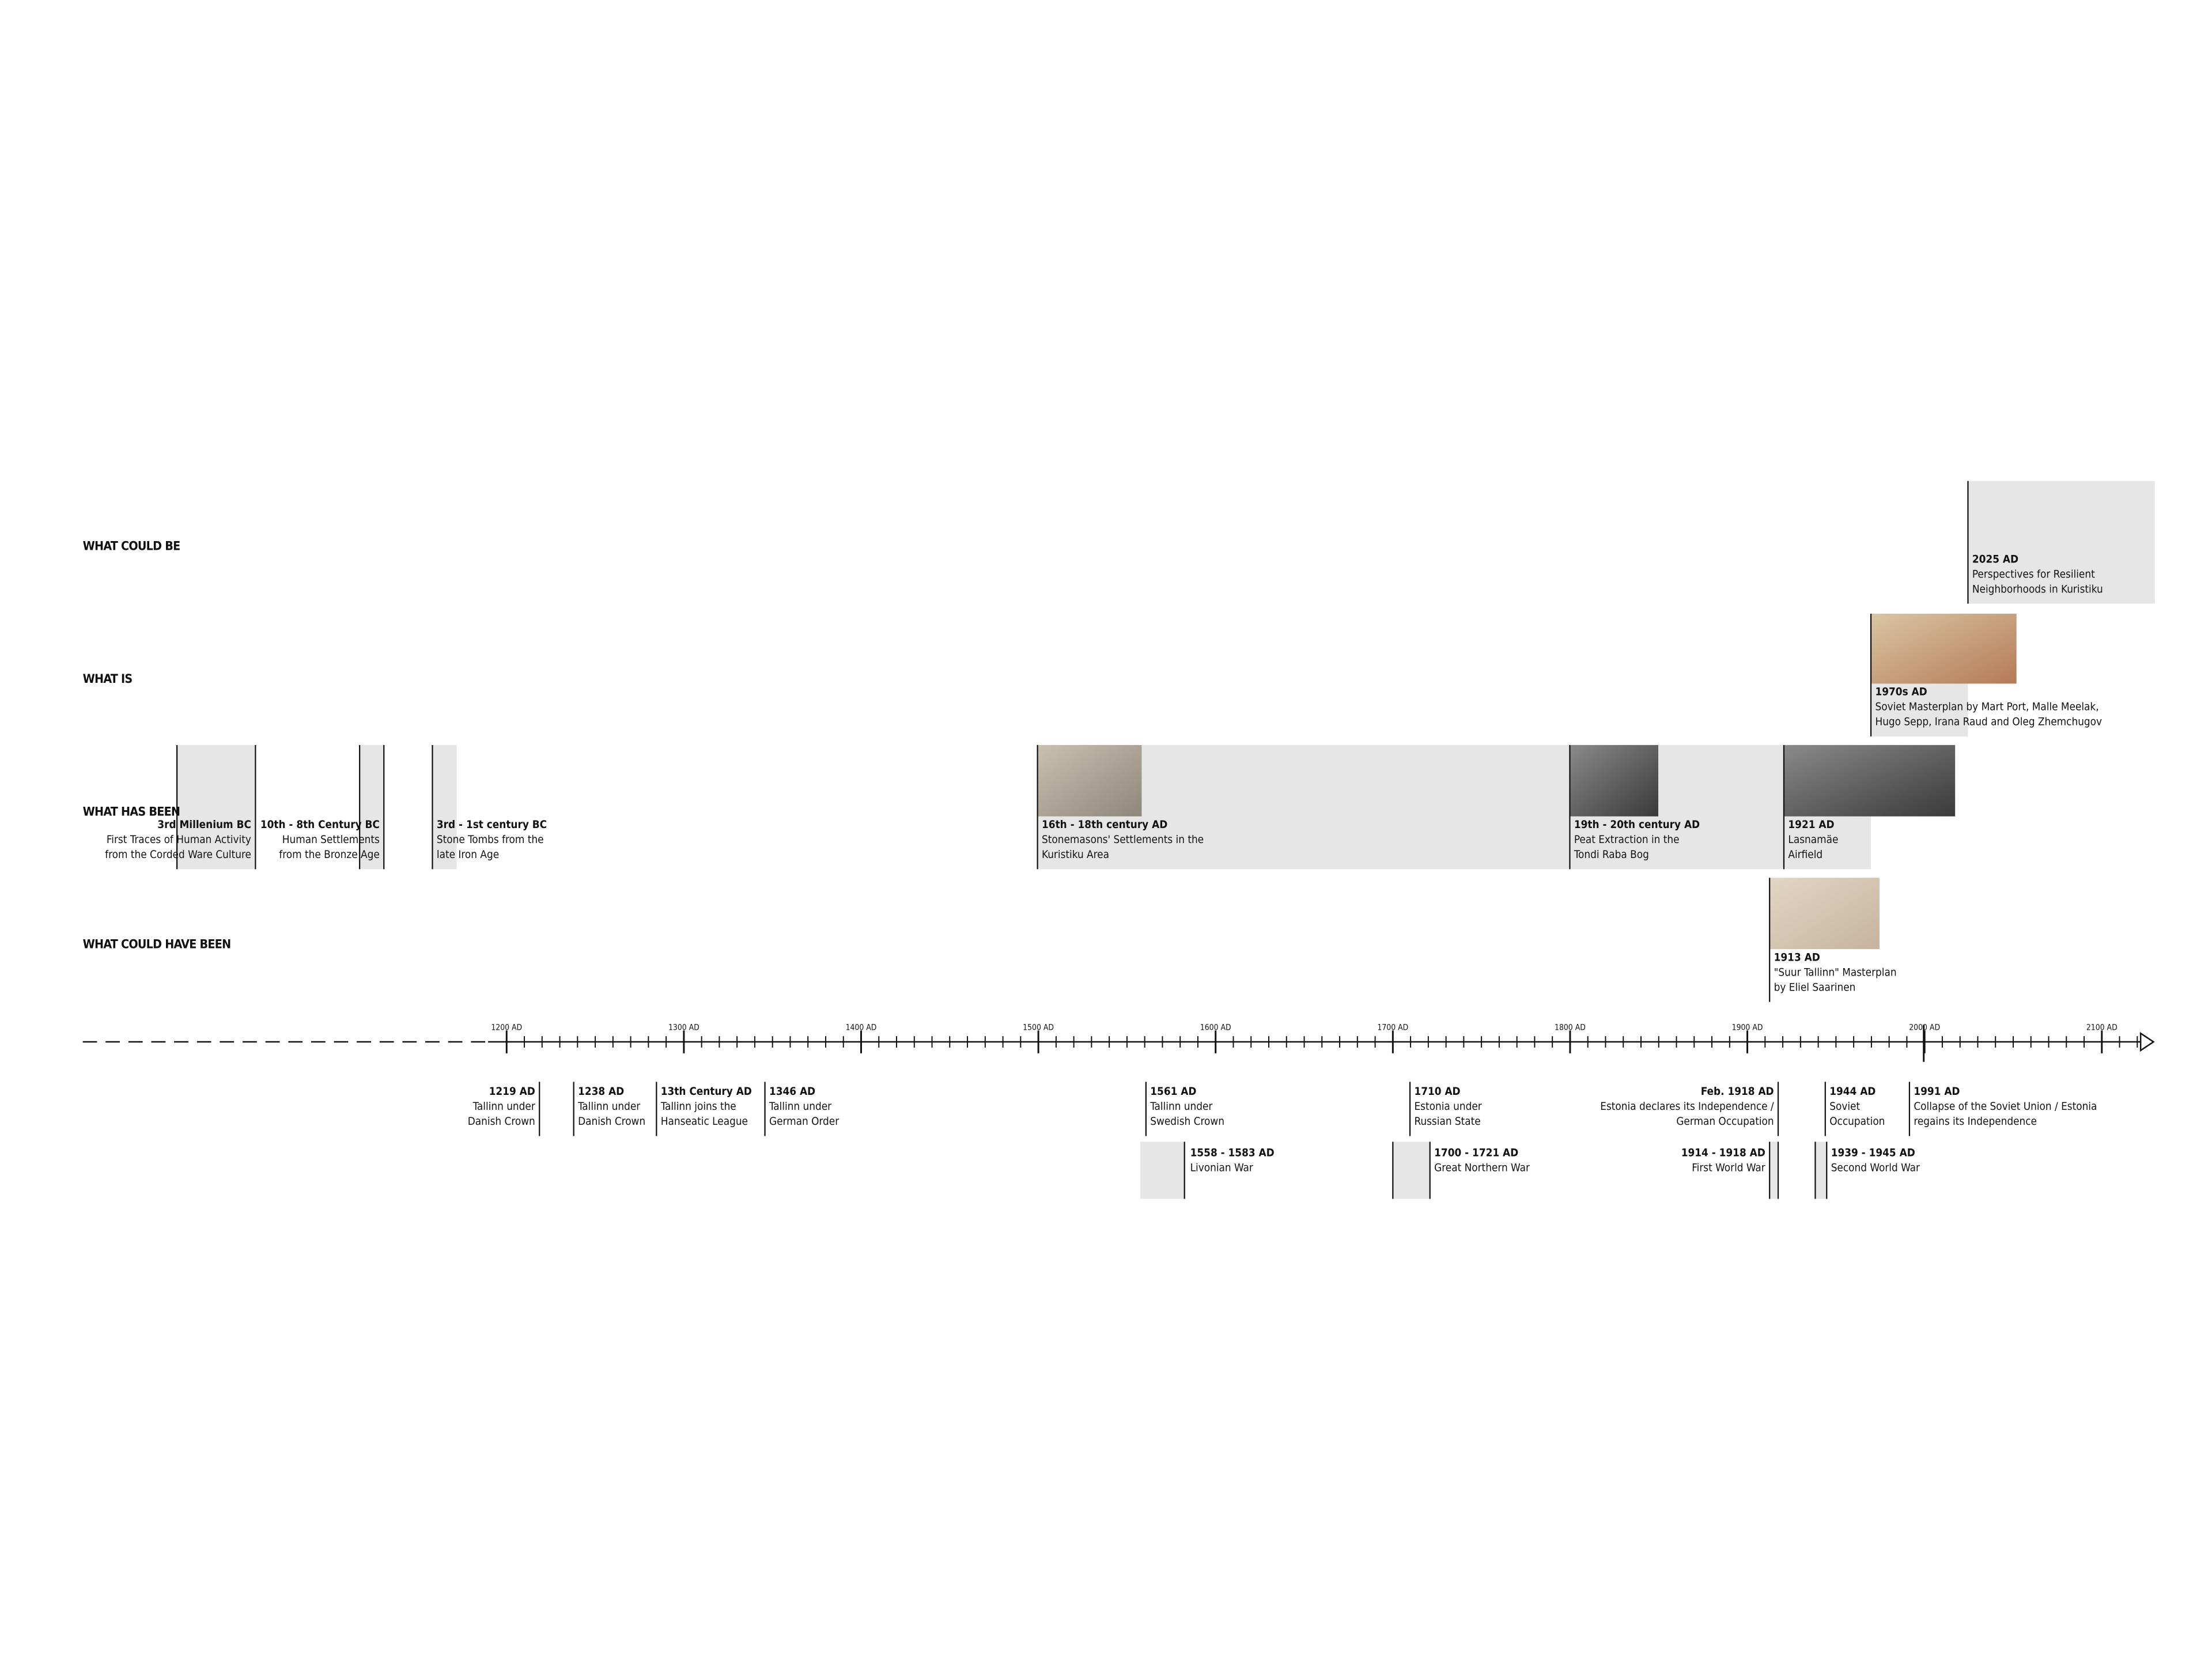 The height and width of the screenshot is (1659, 2212). I want to click on event-text: Great Northern War, so click(1482, 1168).